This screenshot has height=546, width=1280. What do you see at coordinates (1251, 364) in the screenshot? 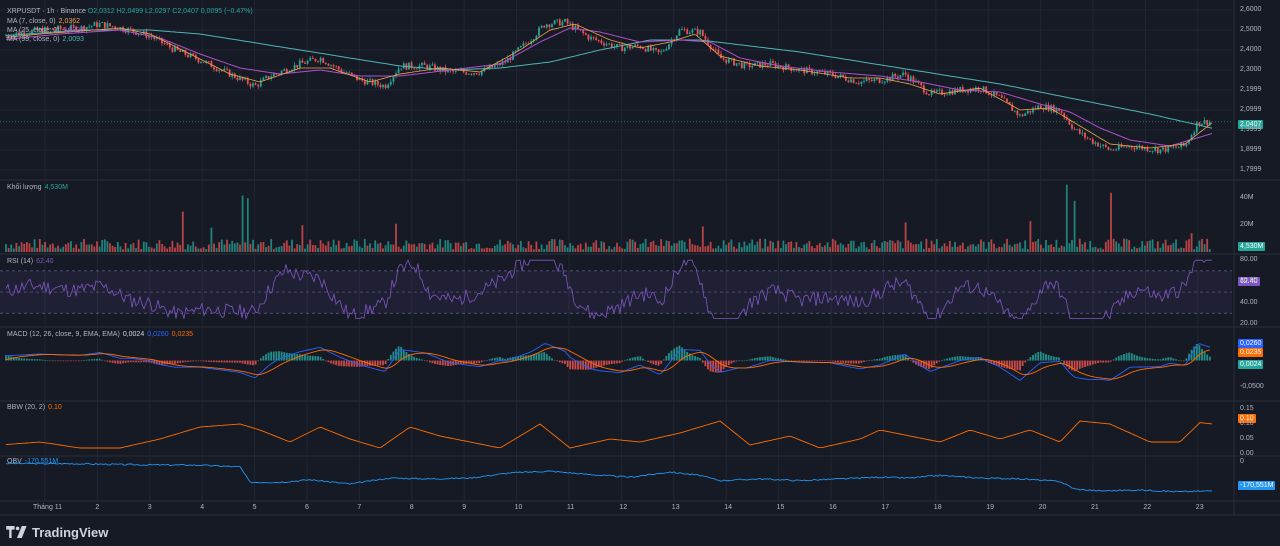
I see `histogram-tag: 0,0024` at bounding box center [1251, 364].